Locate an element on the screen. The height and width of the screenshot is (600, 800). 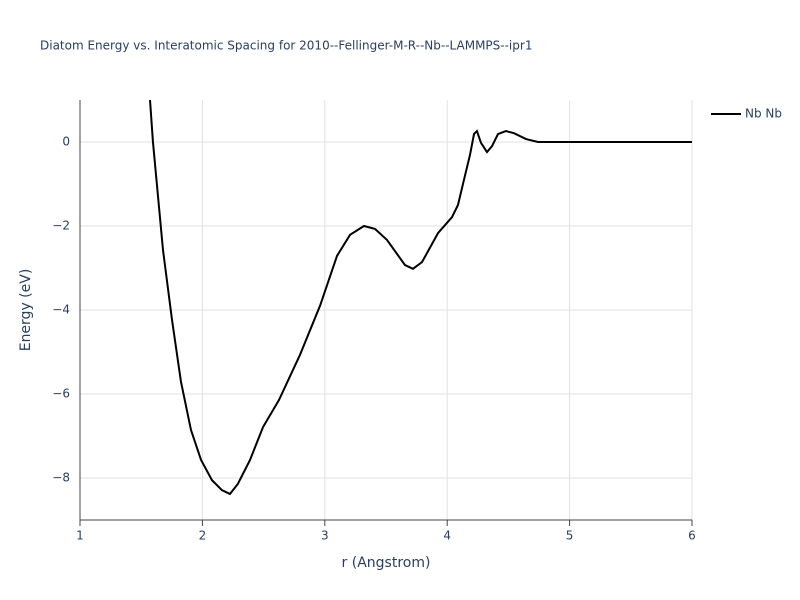
y-tick-label: −6 is located at coordinates (61, 394).